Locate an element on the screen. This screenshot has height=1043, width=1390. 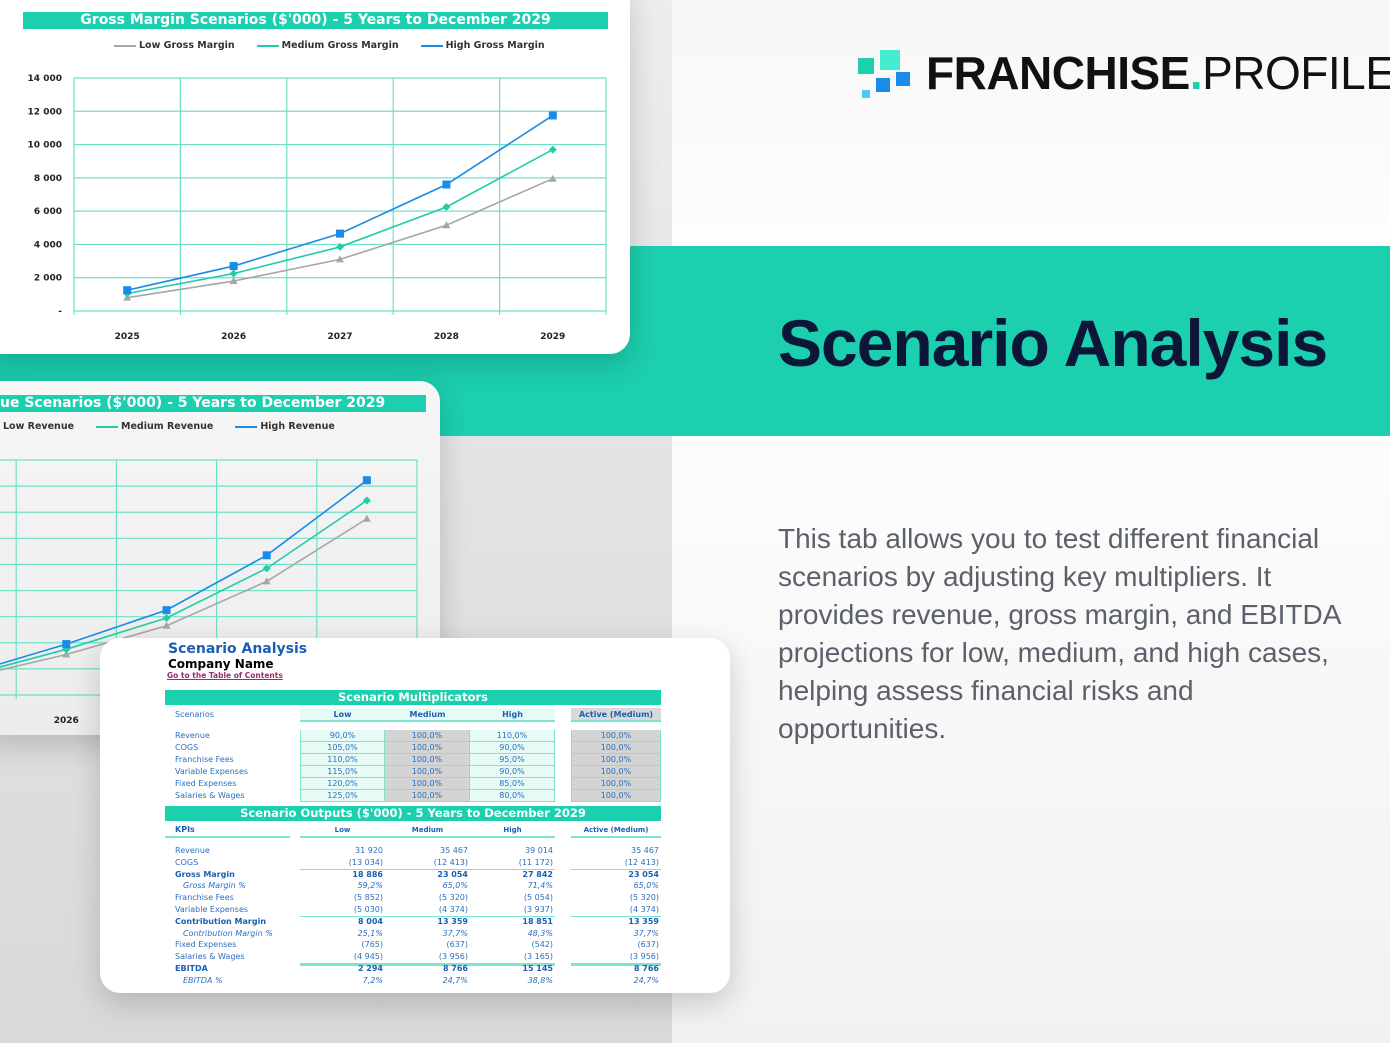
low-multiplier-cell: 125,0% is located at coordinates (342, 796).